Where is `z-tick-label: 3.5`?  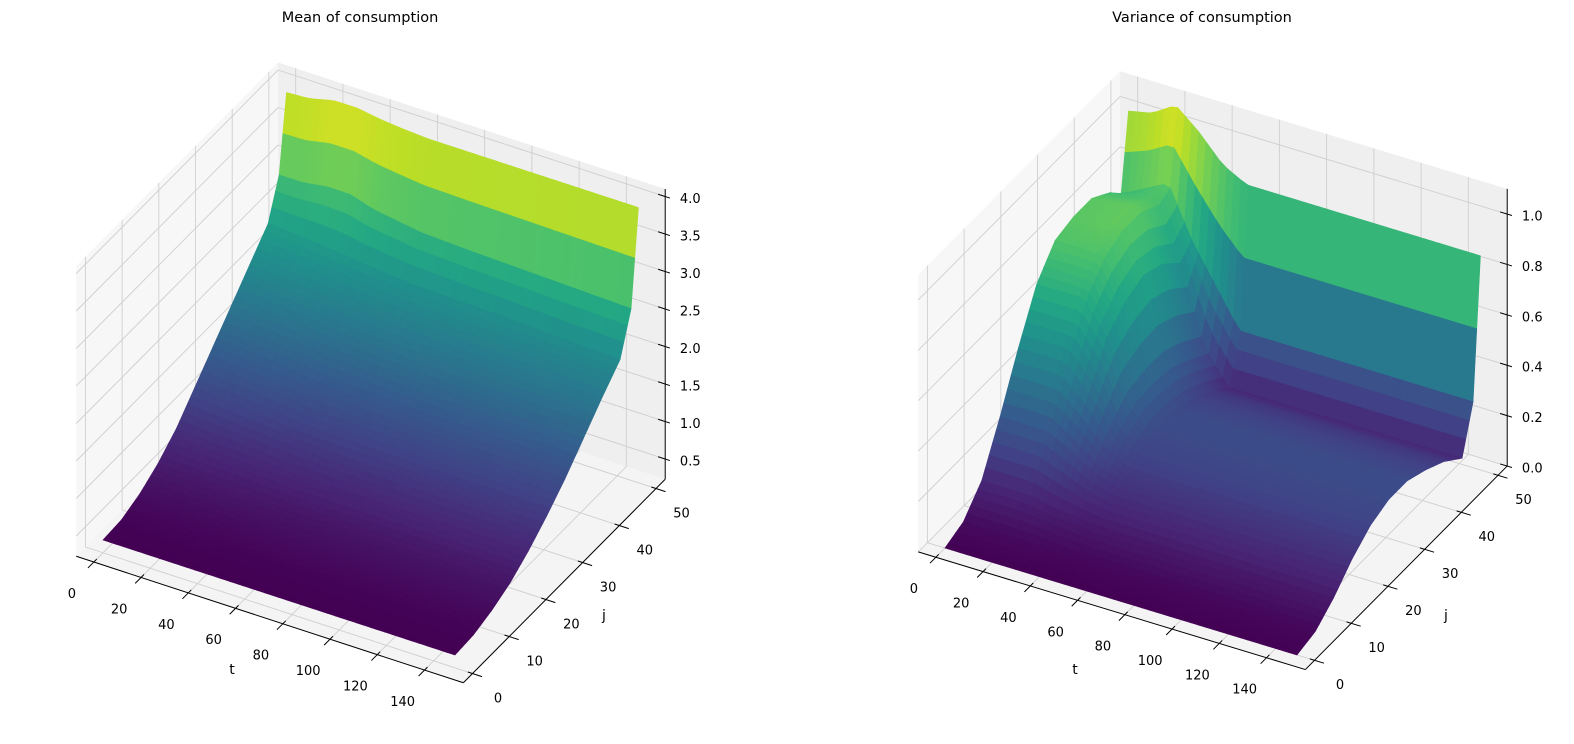 z-tick-label: 3.5 is located at coordinates (690, 237).